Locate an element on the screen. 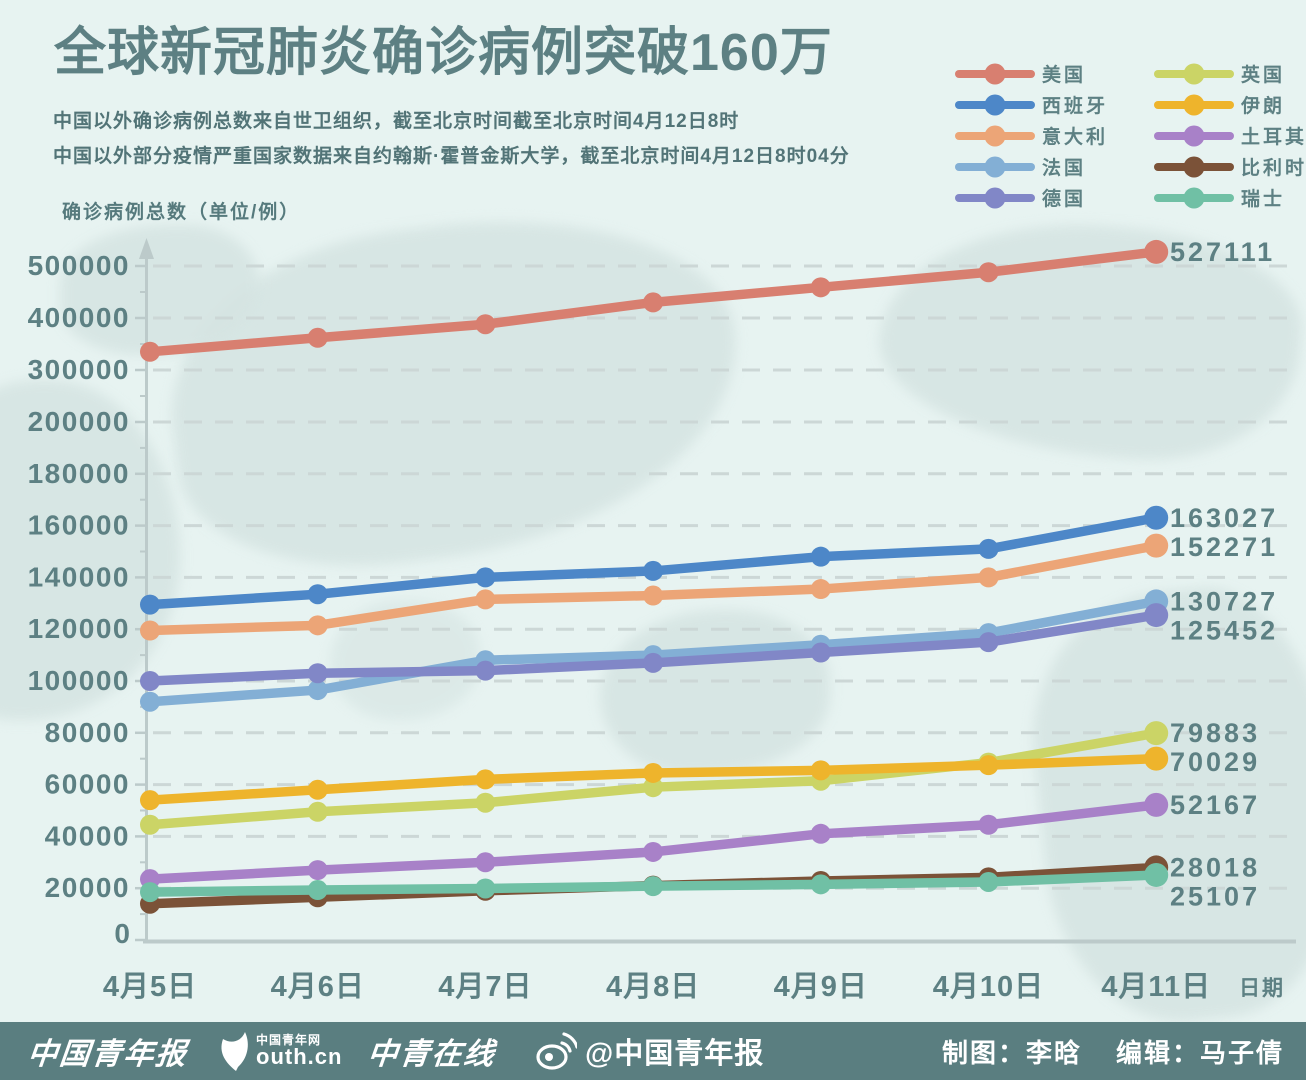  legend-label-usa: 美国 is located at coordinates (1064, 75).